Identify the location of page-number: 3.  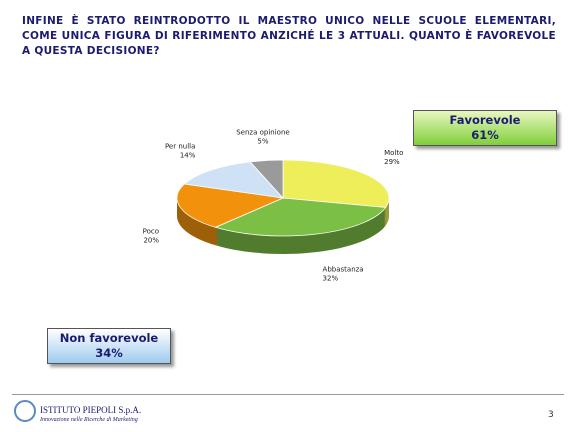
(551, 415).